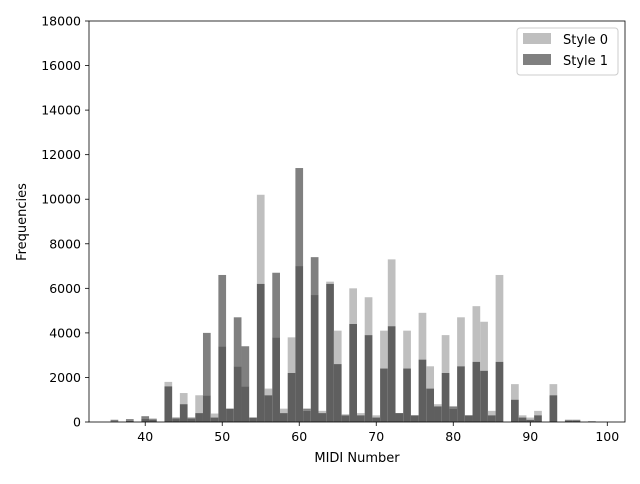 The height and width of the screenshot is (484, 640). Describe the element at coordinates (65, 288) in the screenshot. I see `y-tick-label: 6000` at that location.